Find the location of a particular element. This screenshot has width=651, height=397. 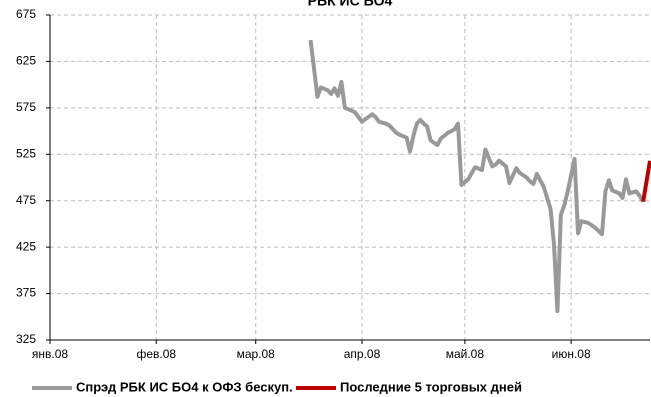

y-tick-label: 625 is located at coordinates (26, 61).